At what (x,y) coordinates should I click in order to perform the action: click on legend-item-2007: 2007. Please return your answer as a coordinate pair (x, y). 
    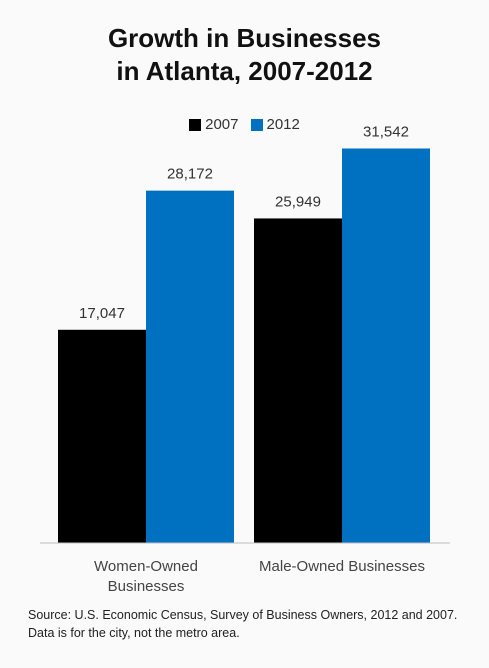
    Looking at the image, I should click on (214, 124).